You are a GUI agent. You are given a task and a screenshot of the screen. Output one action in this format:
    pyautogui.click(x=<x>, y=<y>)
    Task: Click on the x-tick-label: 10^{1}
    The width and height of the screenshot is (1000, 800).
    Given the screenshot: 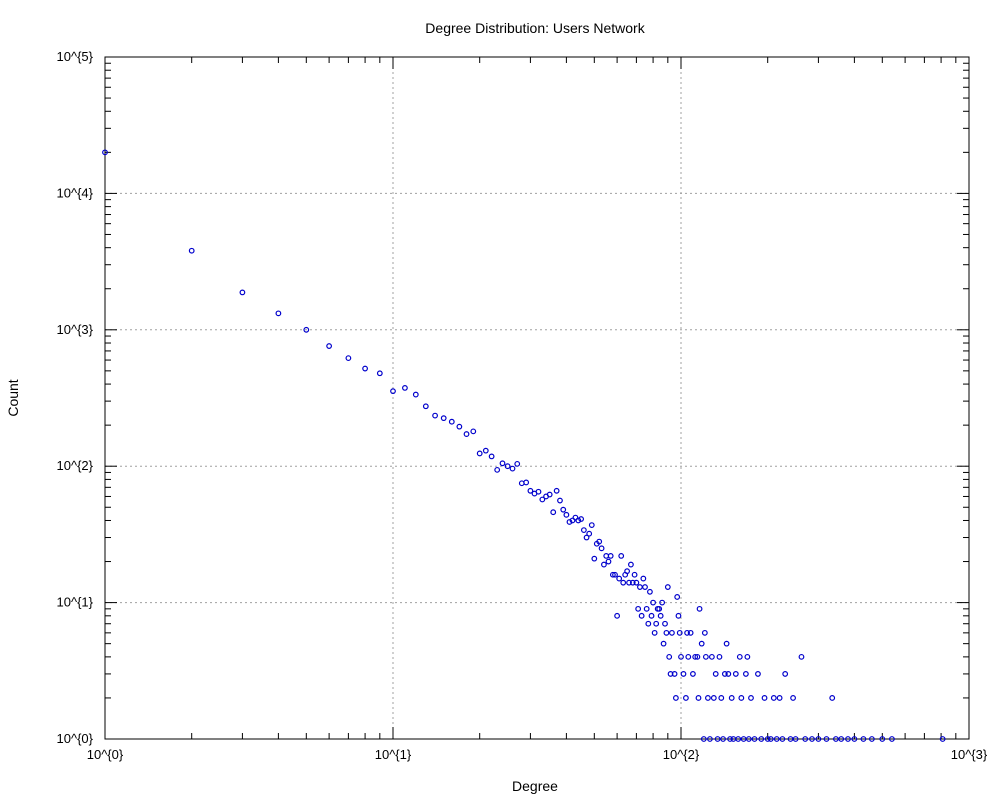 What is the action you would take?
    pyautogui.click(x=393, y=754)
    